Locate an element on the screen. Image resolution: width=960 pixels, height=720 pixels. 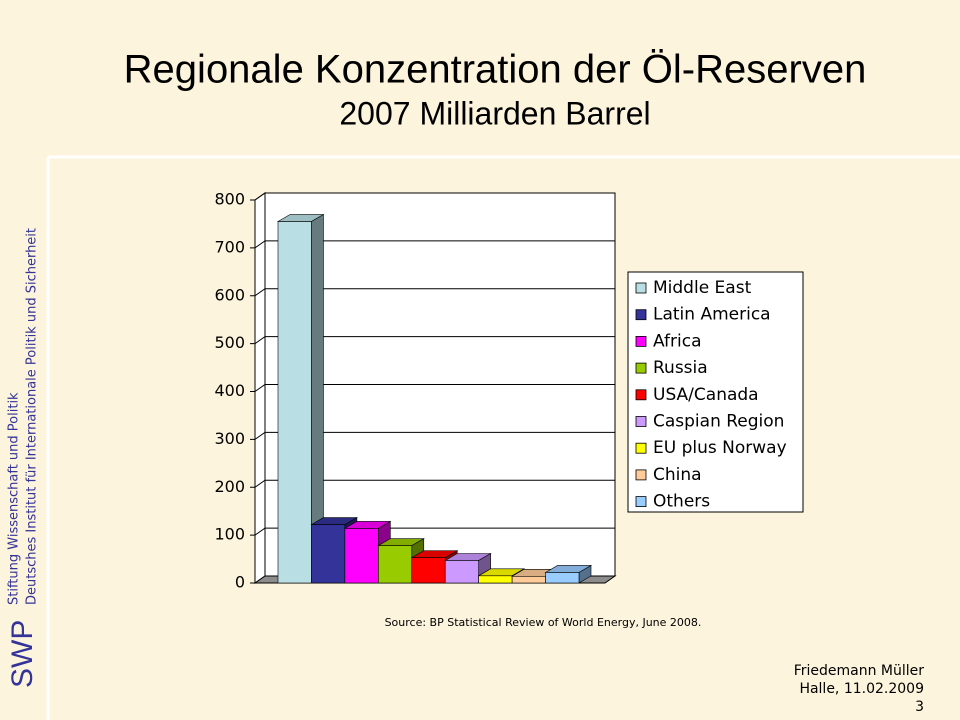
title: Regionale Konzentration der Öl-Reserven is located at coordinates (495, 70).